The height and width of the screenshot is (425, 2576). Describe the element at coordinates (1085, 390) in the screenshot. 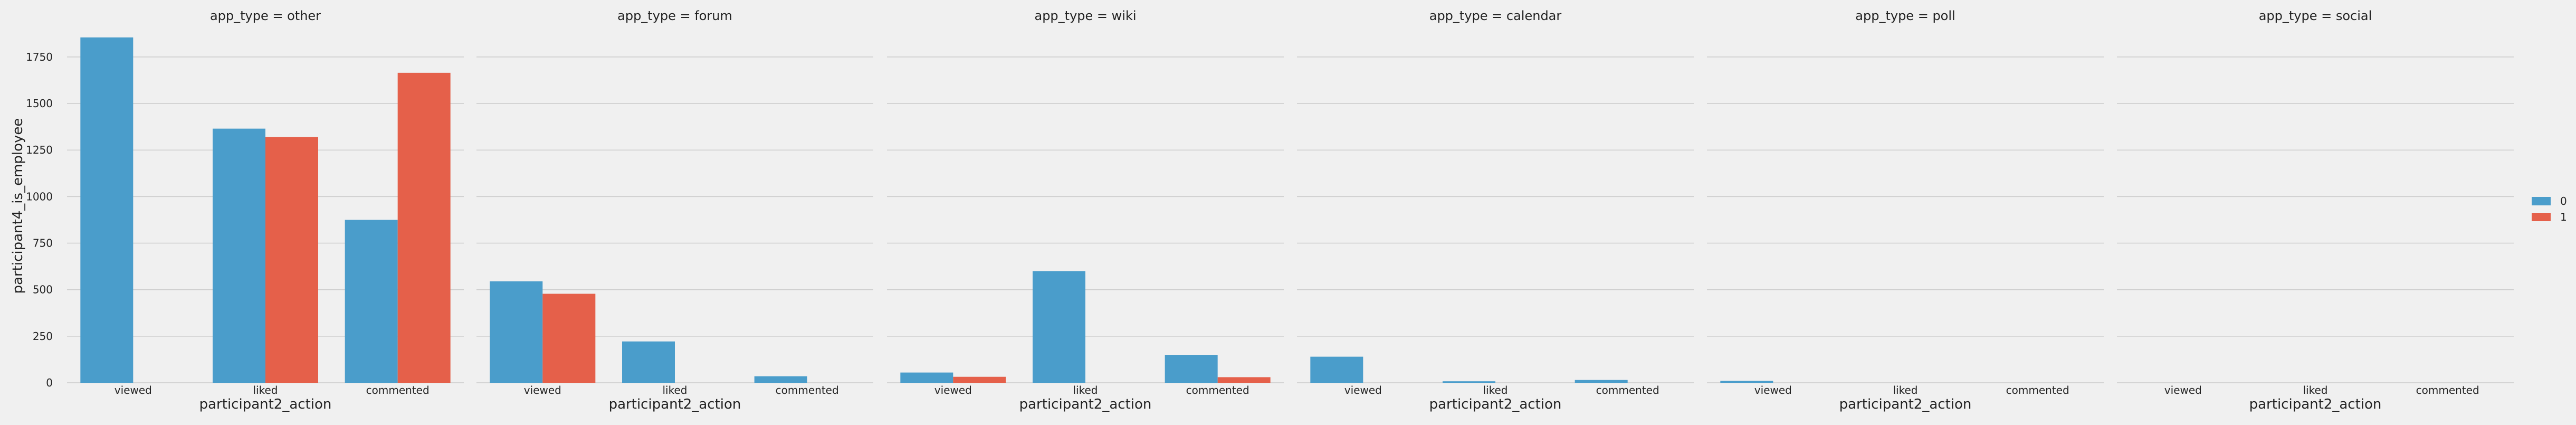

I see `x-tick-label-2-liked: liked` at that location.